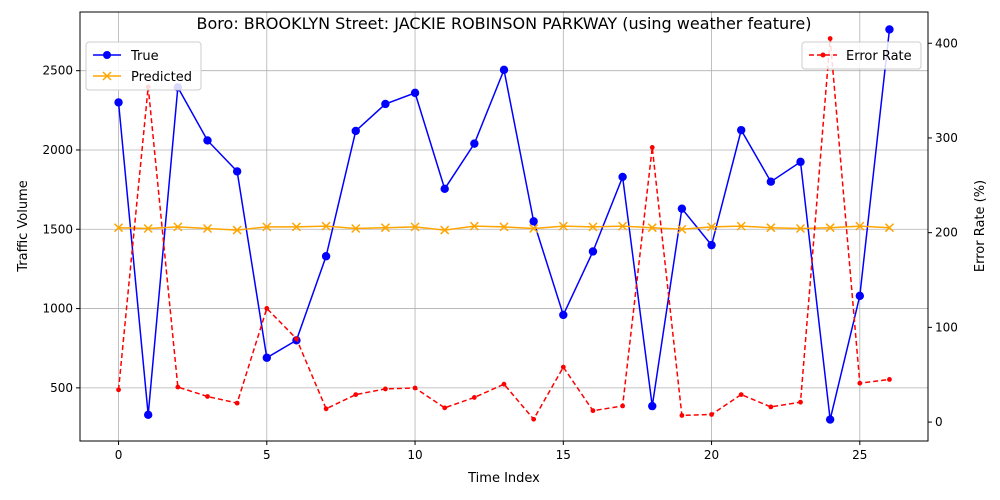 The image size is (1000, 500). What do you see at coordinates (859, 455) in the screenshot?
I see `x-tick-label: 25` at bounding box center [859, 455].